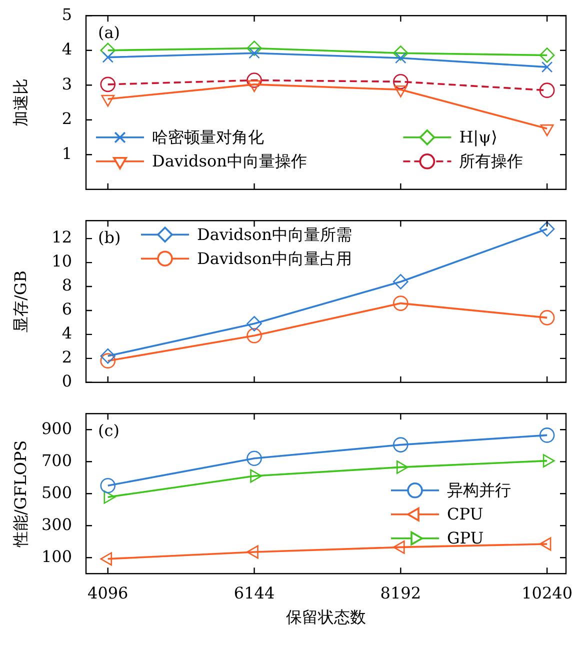  I want to click on legend-label: Davidson中向量操作, so click(229, 161).